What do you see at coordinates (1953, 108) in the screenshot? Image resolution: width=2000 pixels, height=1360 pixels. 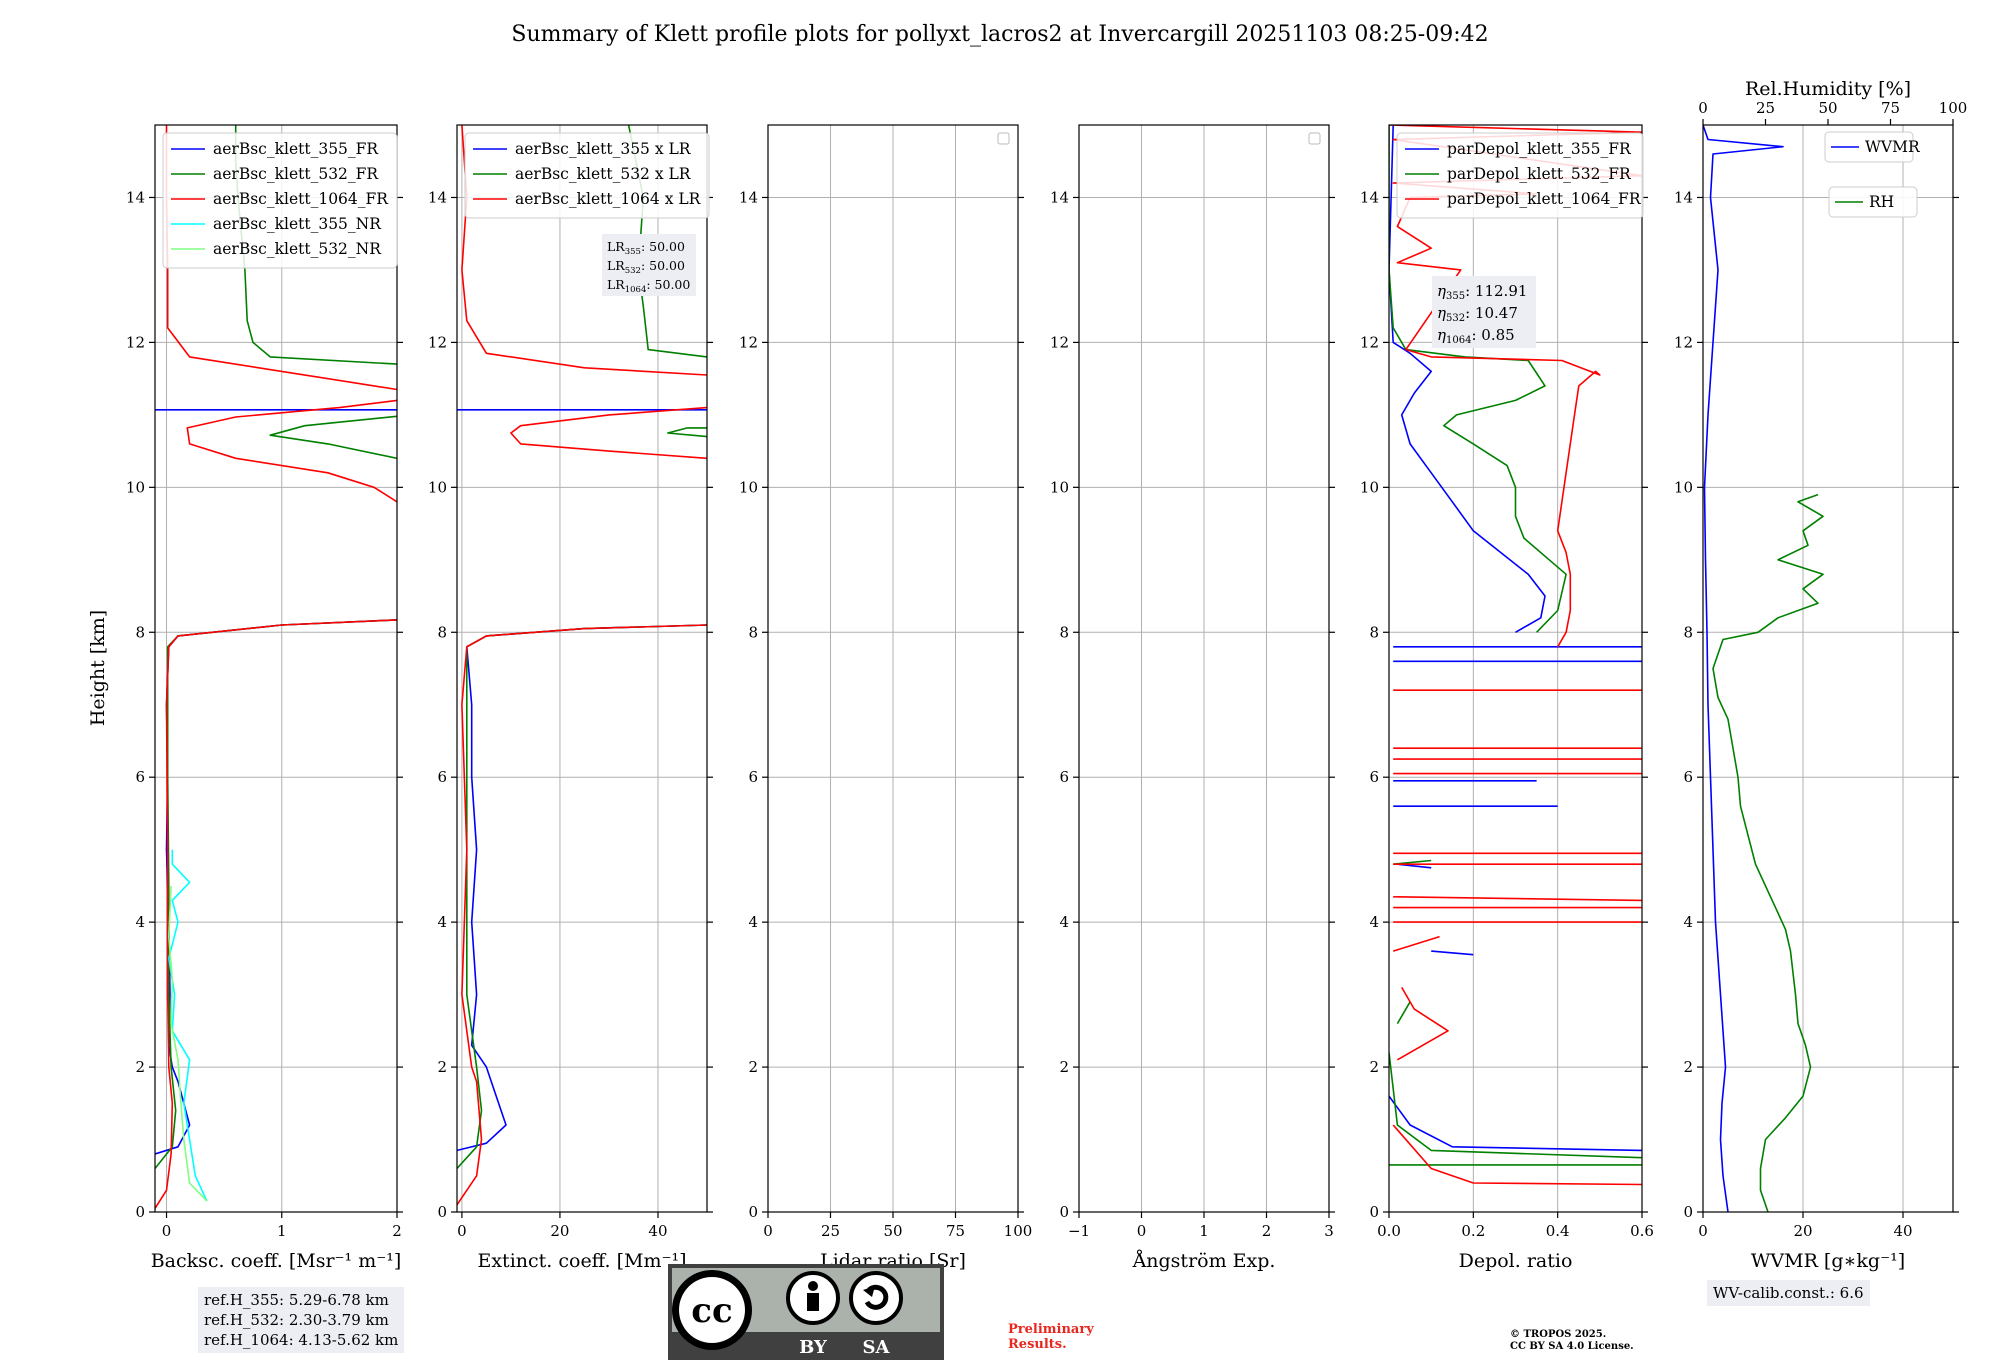 I see `top-tick-label: 100` at bounding box center [1953, 108].